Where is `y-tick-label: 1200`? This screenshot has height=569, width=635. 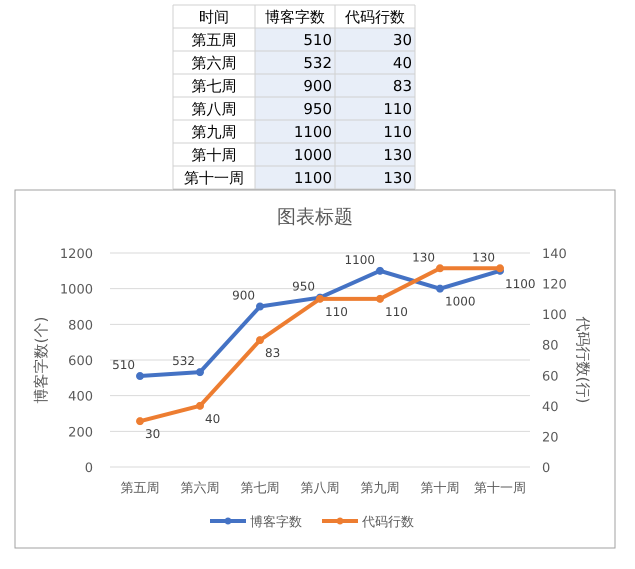
y-tick-label: 1200 is located at coordinates (76, 254).